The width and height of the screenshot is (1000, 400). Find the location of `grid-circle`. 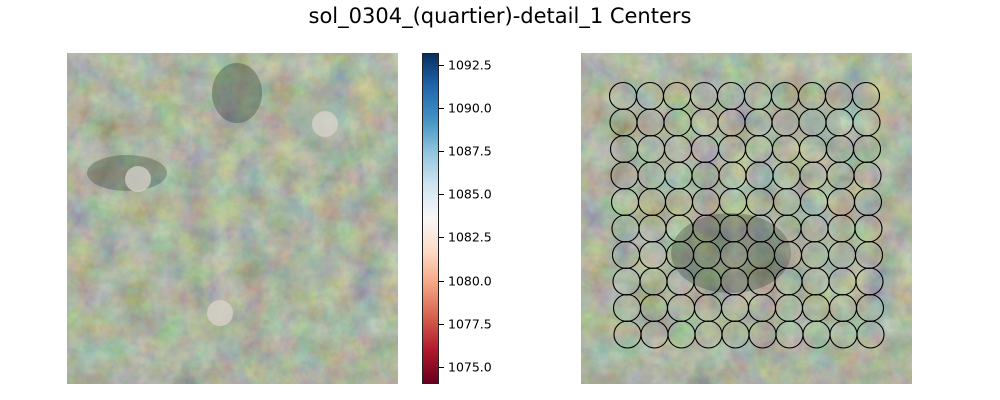

grid-circle is located at coordinates (870, 334).